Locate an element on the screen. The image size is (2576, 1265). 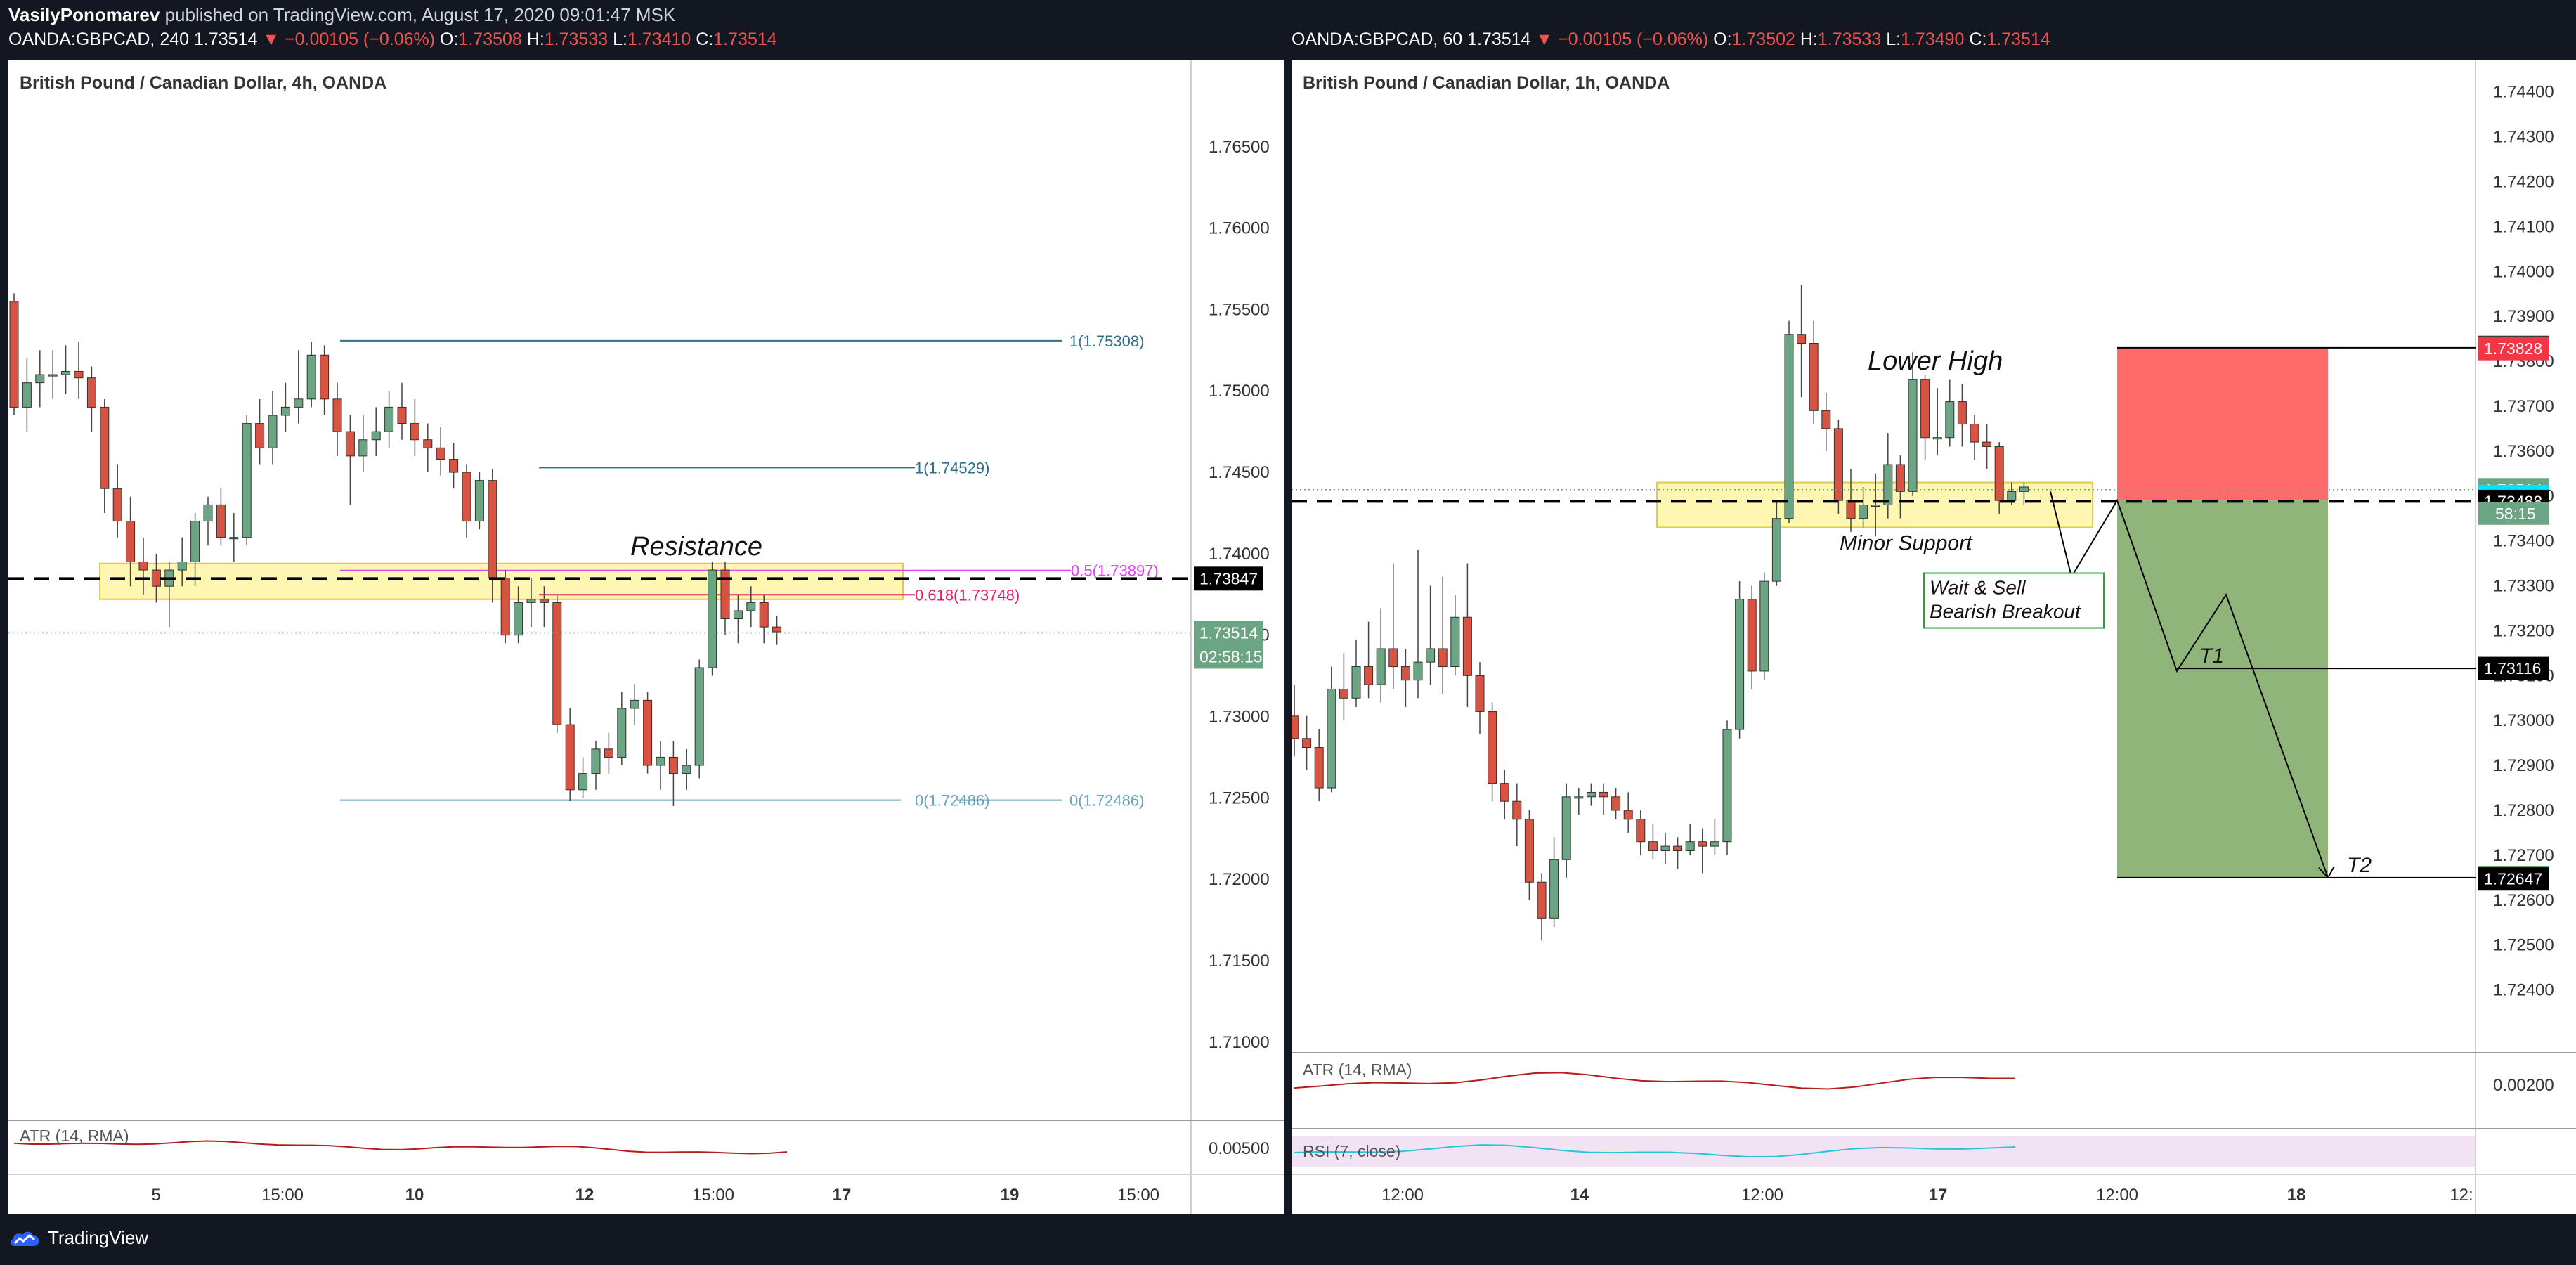
y-tick-label: 1.73700 is located at coordinates (2523, 406).